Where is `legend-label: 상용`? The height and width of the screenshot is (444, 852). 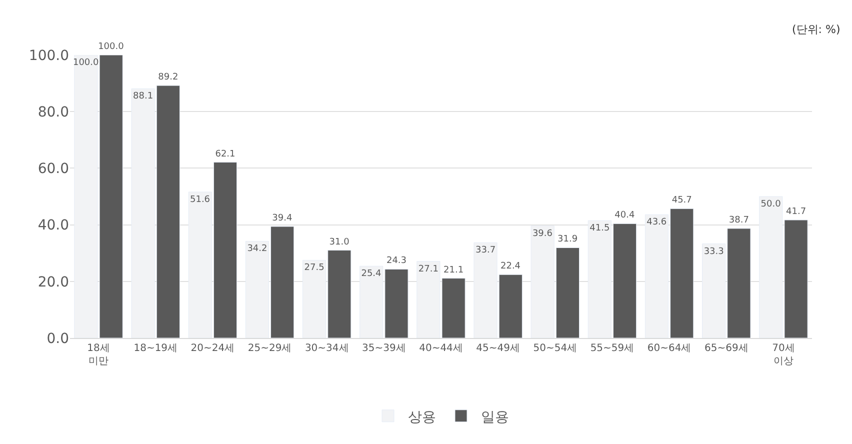 legend-label: 상용 is located at coordinates (422, 417).